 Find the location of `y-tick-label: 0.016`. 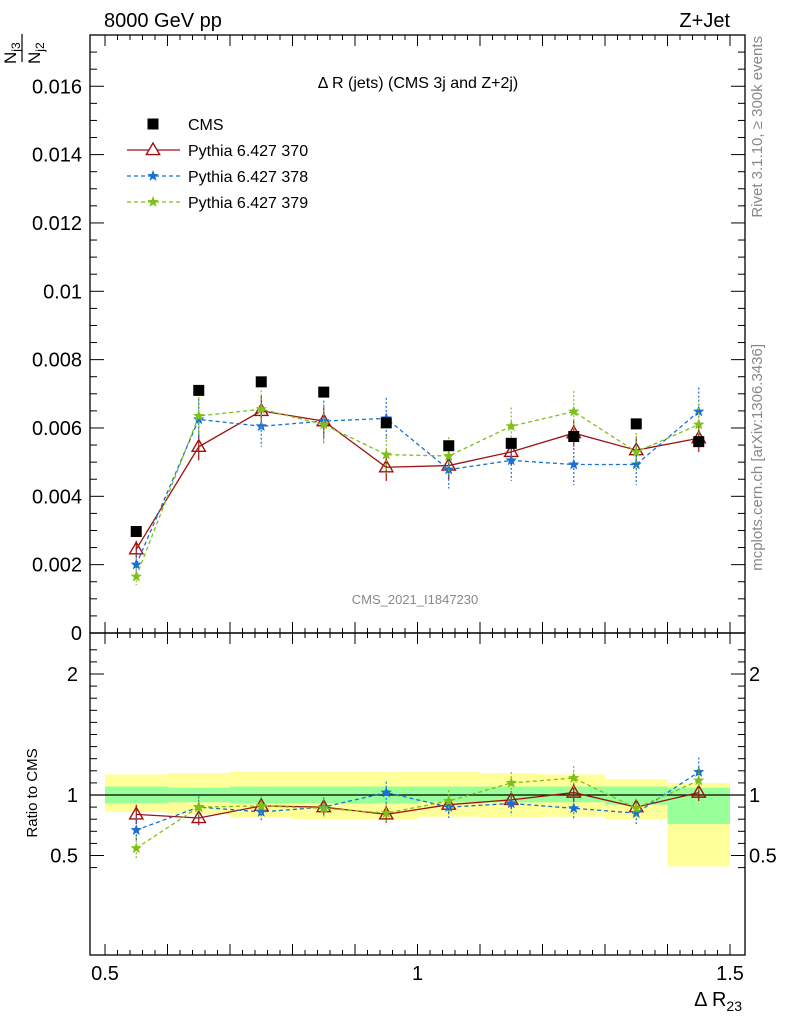

y-tick-label: 0.016 is located at coordinates (57, 87).